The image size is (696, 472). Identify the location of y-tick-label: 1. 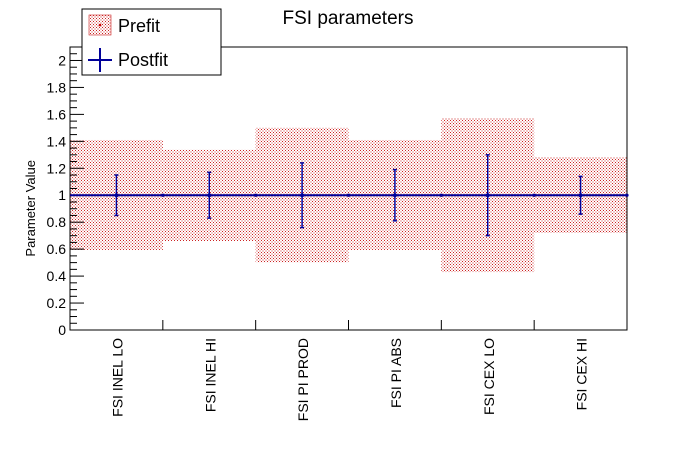
(62, 195).